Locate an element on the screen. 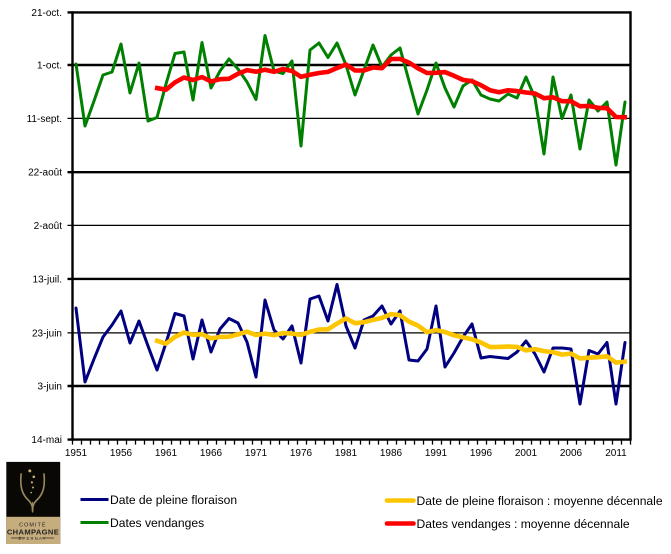 This screenshot has height=554, width=671. svg-text: 1981 is located at coordinates (346, 453).